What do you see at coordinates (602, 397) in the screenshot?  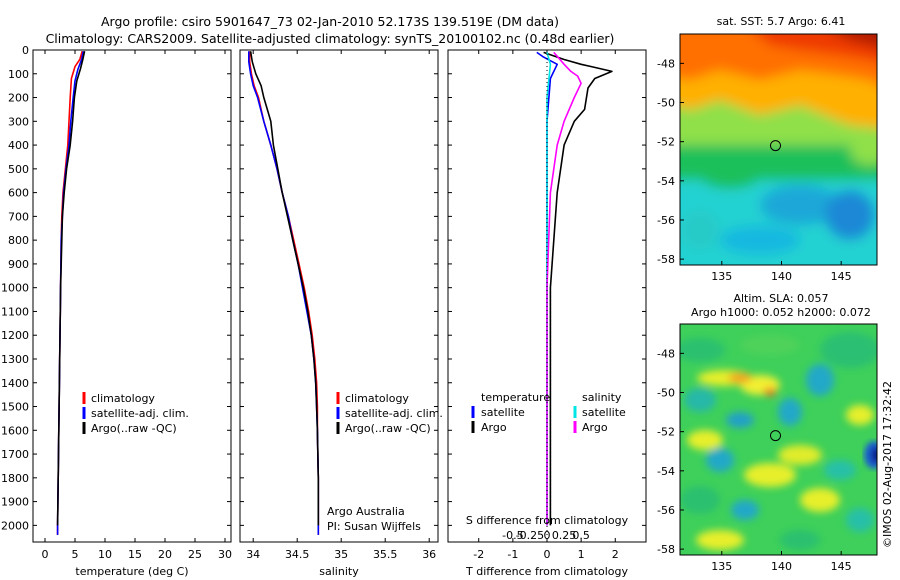 I see `legend-group-salinity: salinity` at bounding box center [602, 397].